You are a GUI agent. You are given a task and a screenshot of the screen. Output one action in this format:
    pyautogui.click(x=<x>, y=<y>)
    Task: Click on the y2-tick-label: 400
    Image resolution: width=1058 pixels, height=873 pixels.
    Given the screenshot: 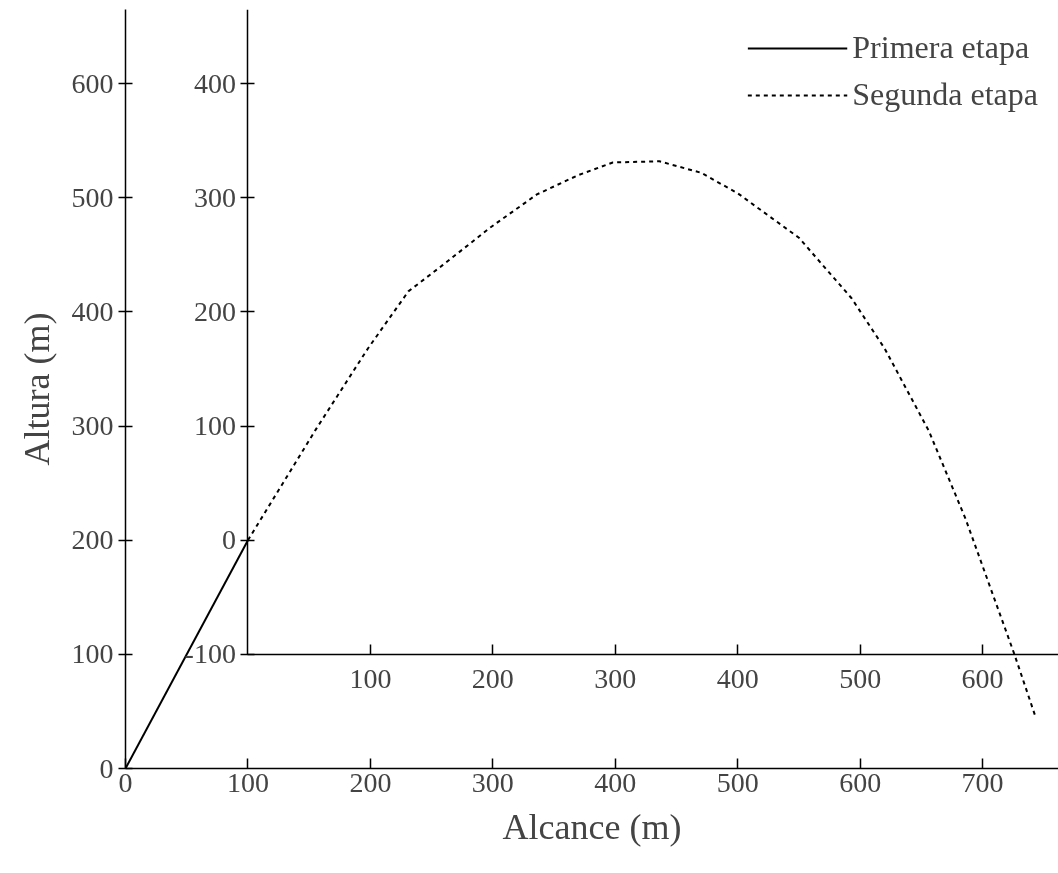 What is the action you would take?
    pyautogui.click(x=214, y=83)
    